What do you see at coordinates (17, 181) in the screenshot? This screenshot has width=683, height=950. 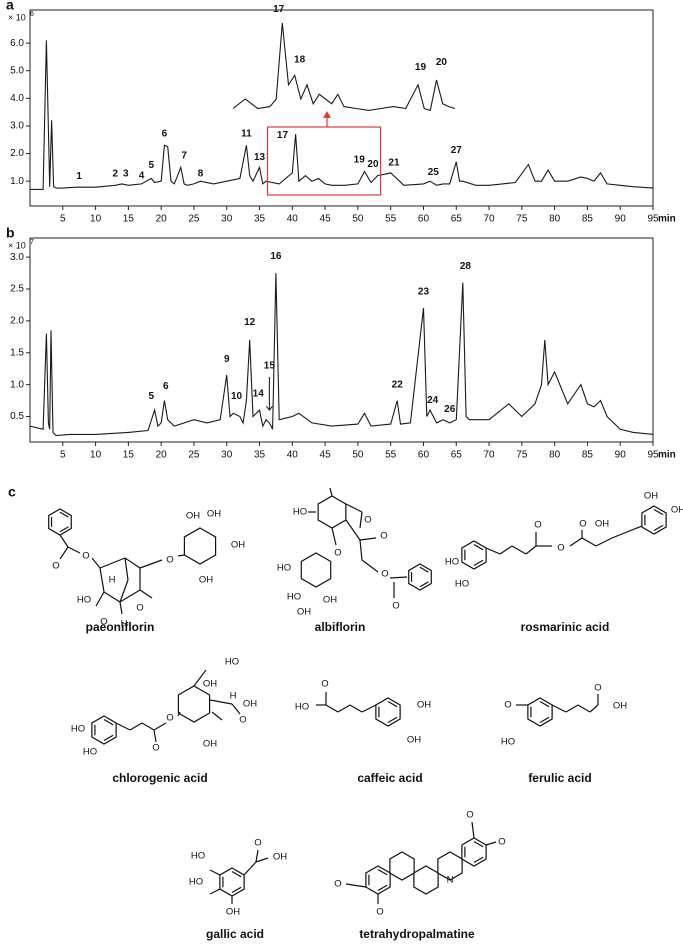 I see `y-tick-label: 1.0` at bounding box center [17, 181].